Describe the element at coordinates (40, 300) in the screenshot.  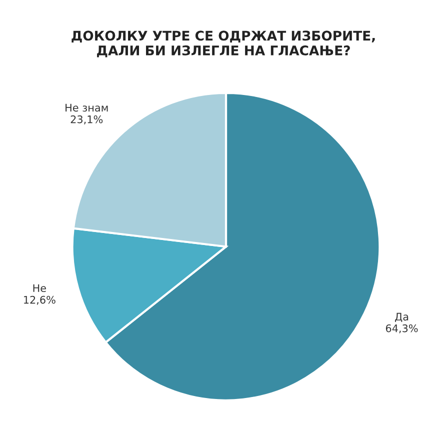
I see `data-label: 12,6%` at that location.